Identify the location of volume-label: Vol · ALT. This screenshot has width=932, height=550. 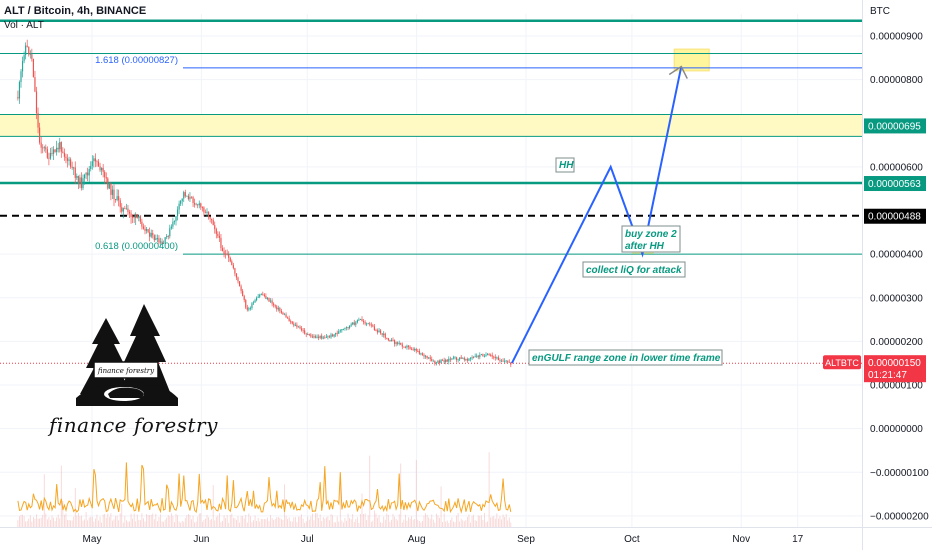
(24, 25).